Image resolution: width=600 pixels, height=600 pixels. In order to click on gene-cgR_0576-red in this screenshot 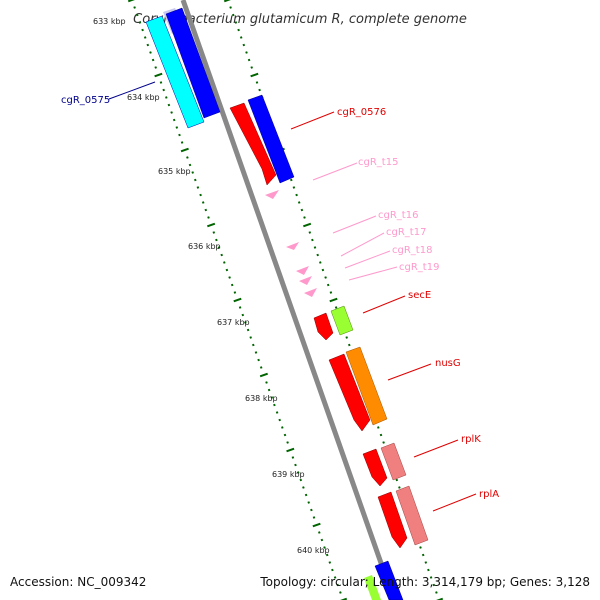, I will do `click(253, 144)`.